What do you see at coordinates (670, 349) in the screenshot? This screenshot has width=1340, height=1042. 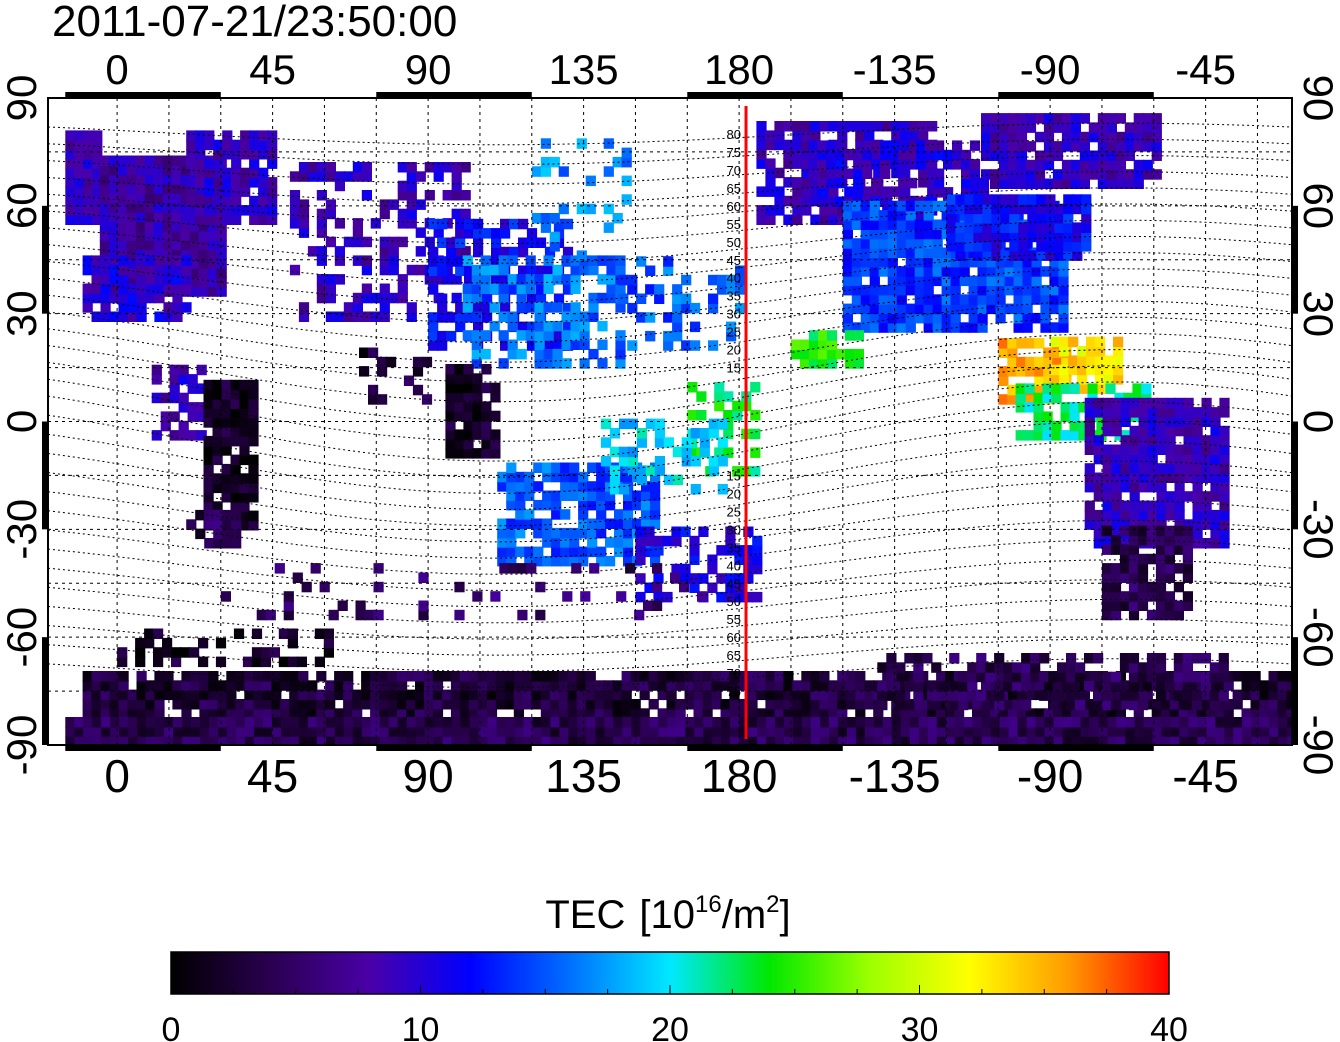 I see `contour-line` at bounding box center [670, 349].